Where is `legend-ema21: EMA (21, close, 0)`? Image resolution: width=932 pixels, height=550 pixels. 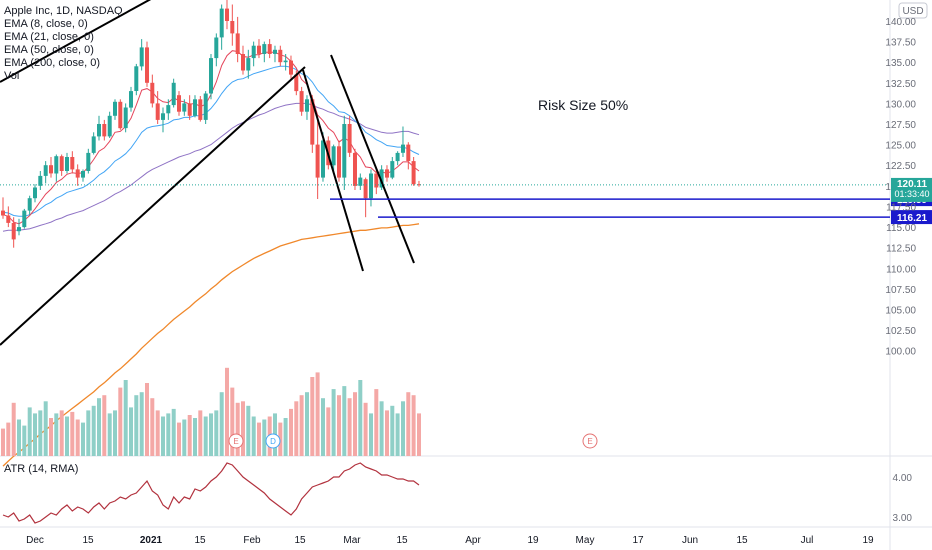
legend-ema21: EMA (21, close, 0) is located at coordinates (49, 37).